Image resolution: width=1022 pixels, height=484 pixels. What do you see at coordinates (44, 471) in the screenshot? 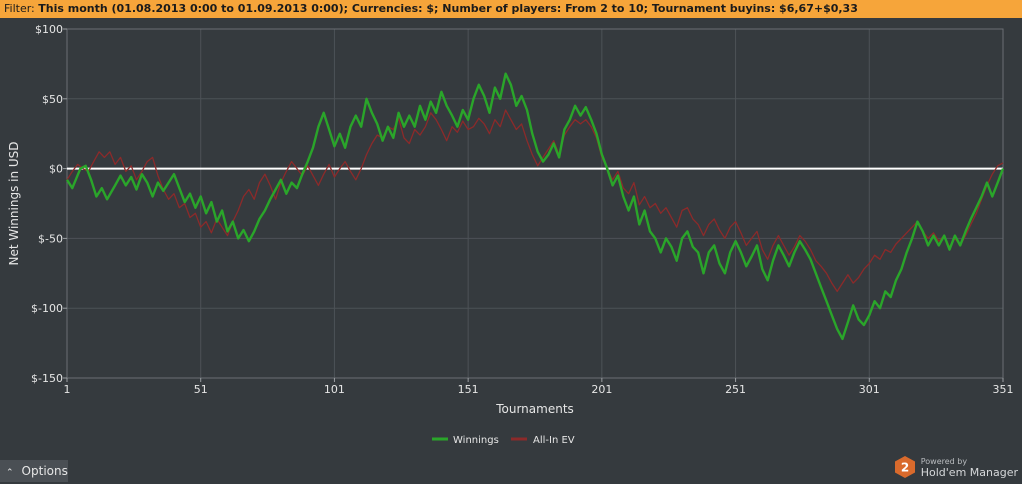
I see `options-label: Options` at bounding box center [44, 471].